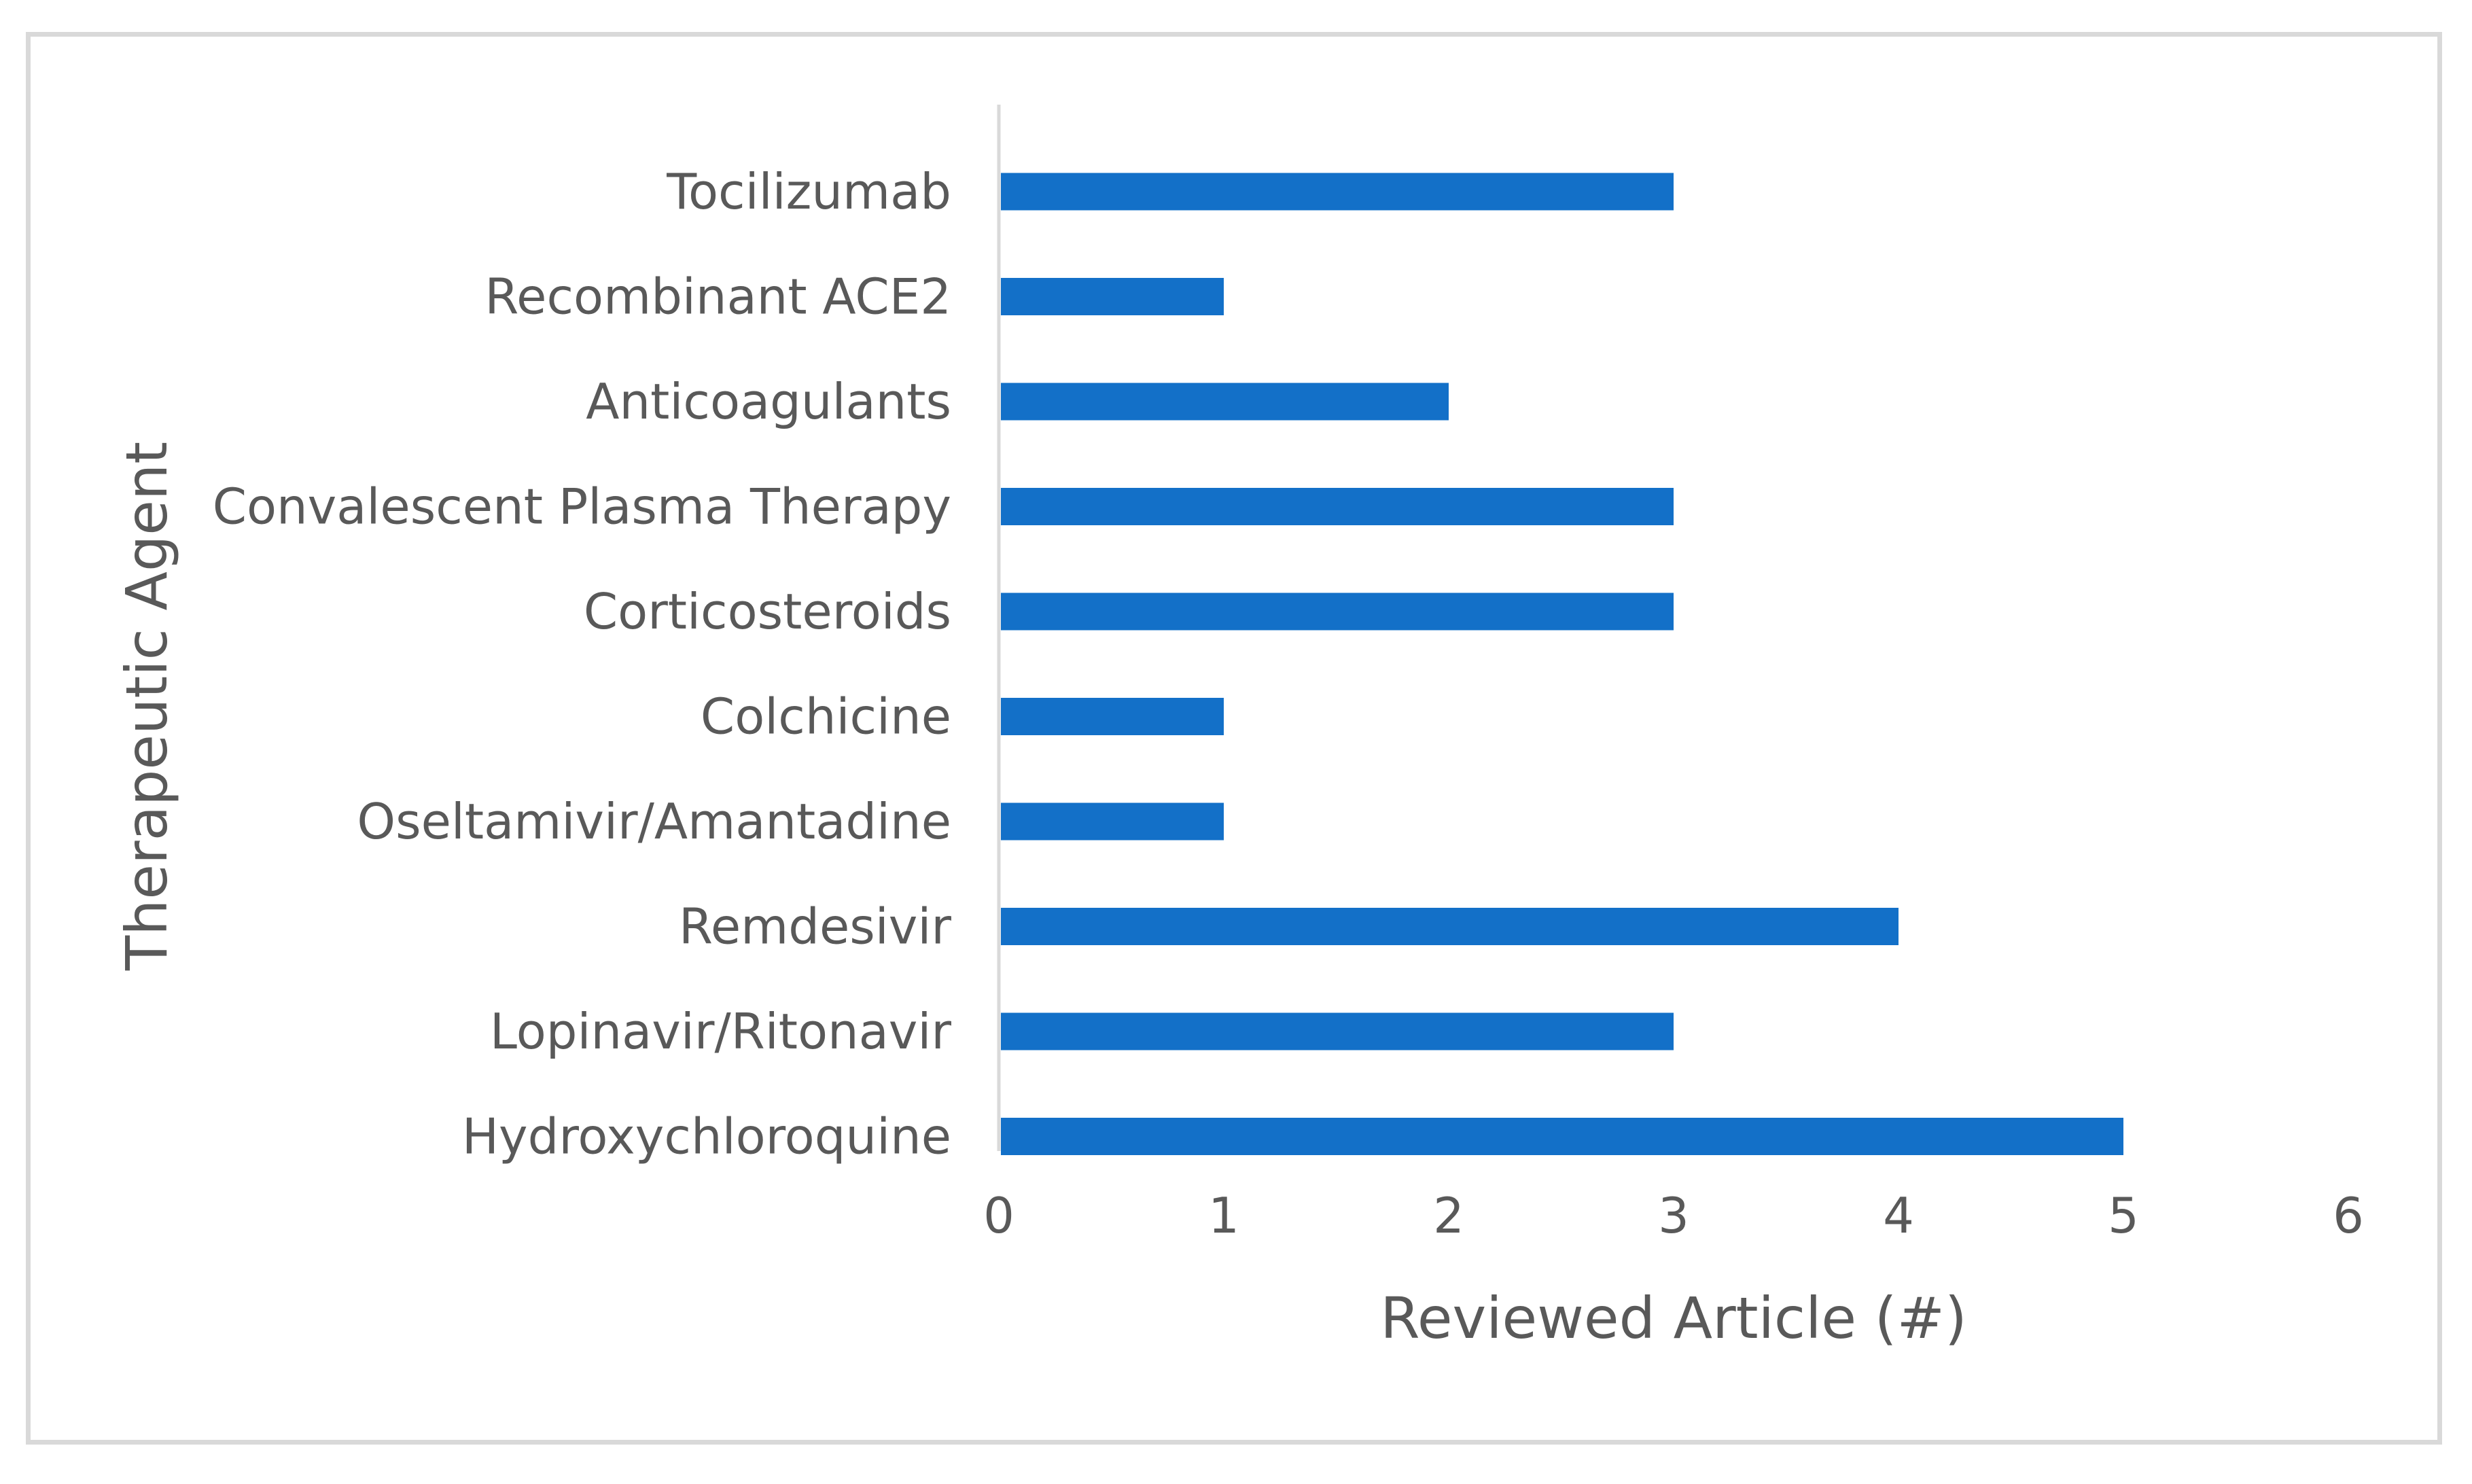  I want to click on x-tick-label: 2, so click(1448, 1215).